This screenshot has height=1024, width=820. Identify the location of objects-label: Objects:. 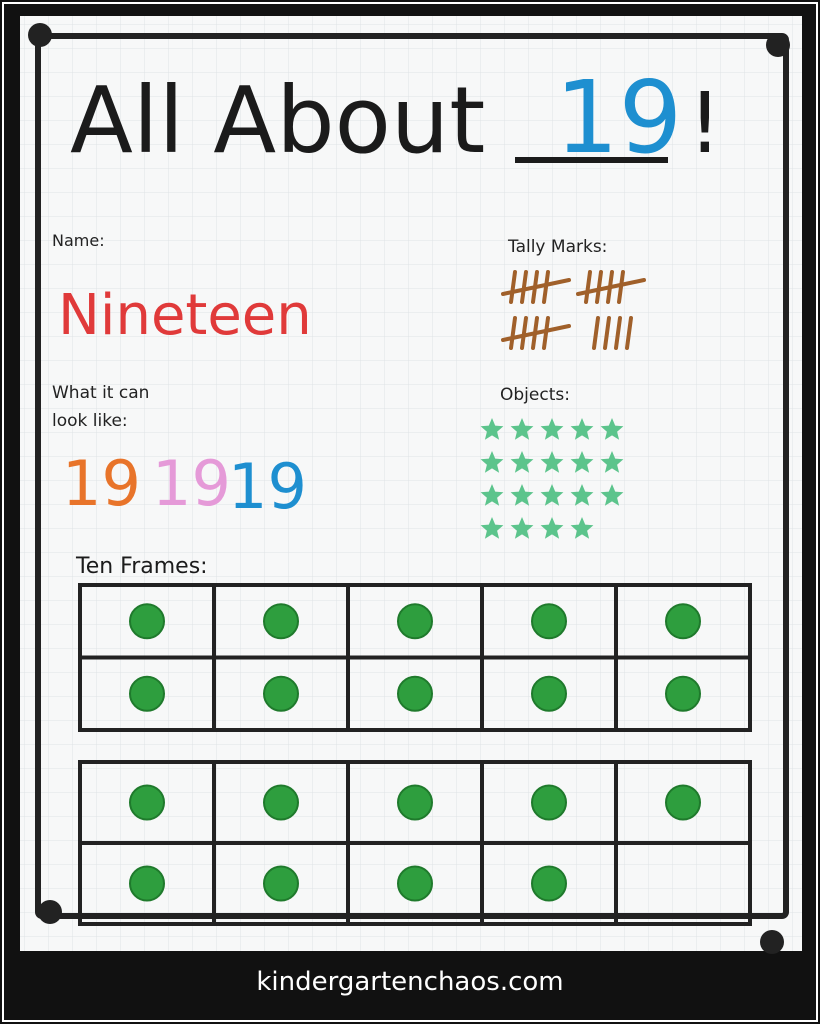
(535, 395).